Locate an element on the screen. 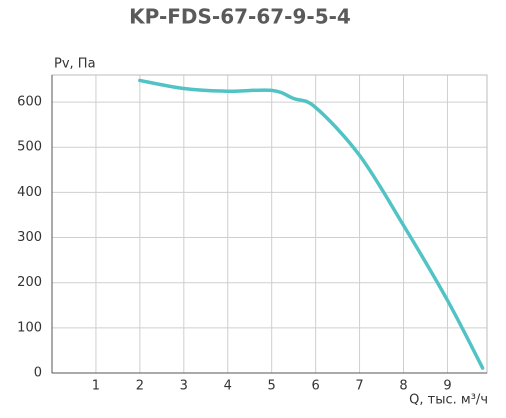 This screenshot has height=418, width=506. x-tick-label: 3 is located at coordinates (184, 386).